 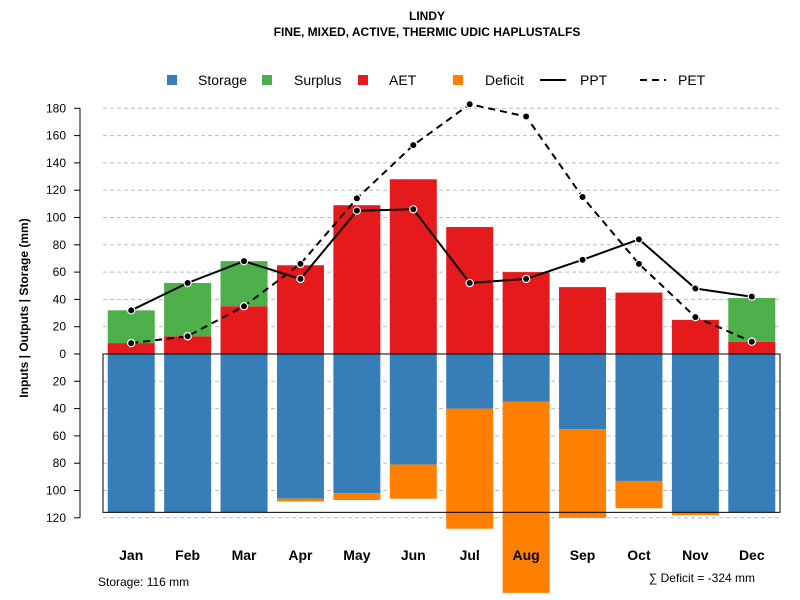 I want to click on legend-label: Deficit, so click(x=504, y=80).